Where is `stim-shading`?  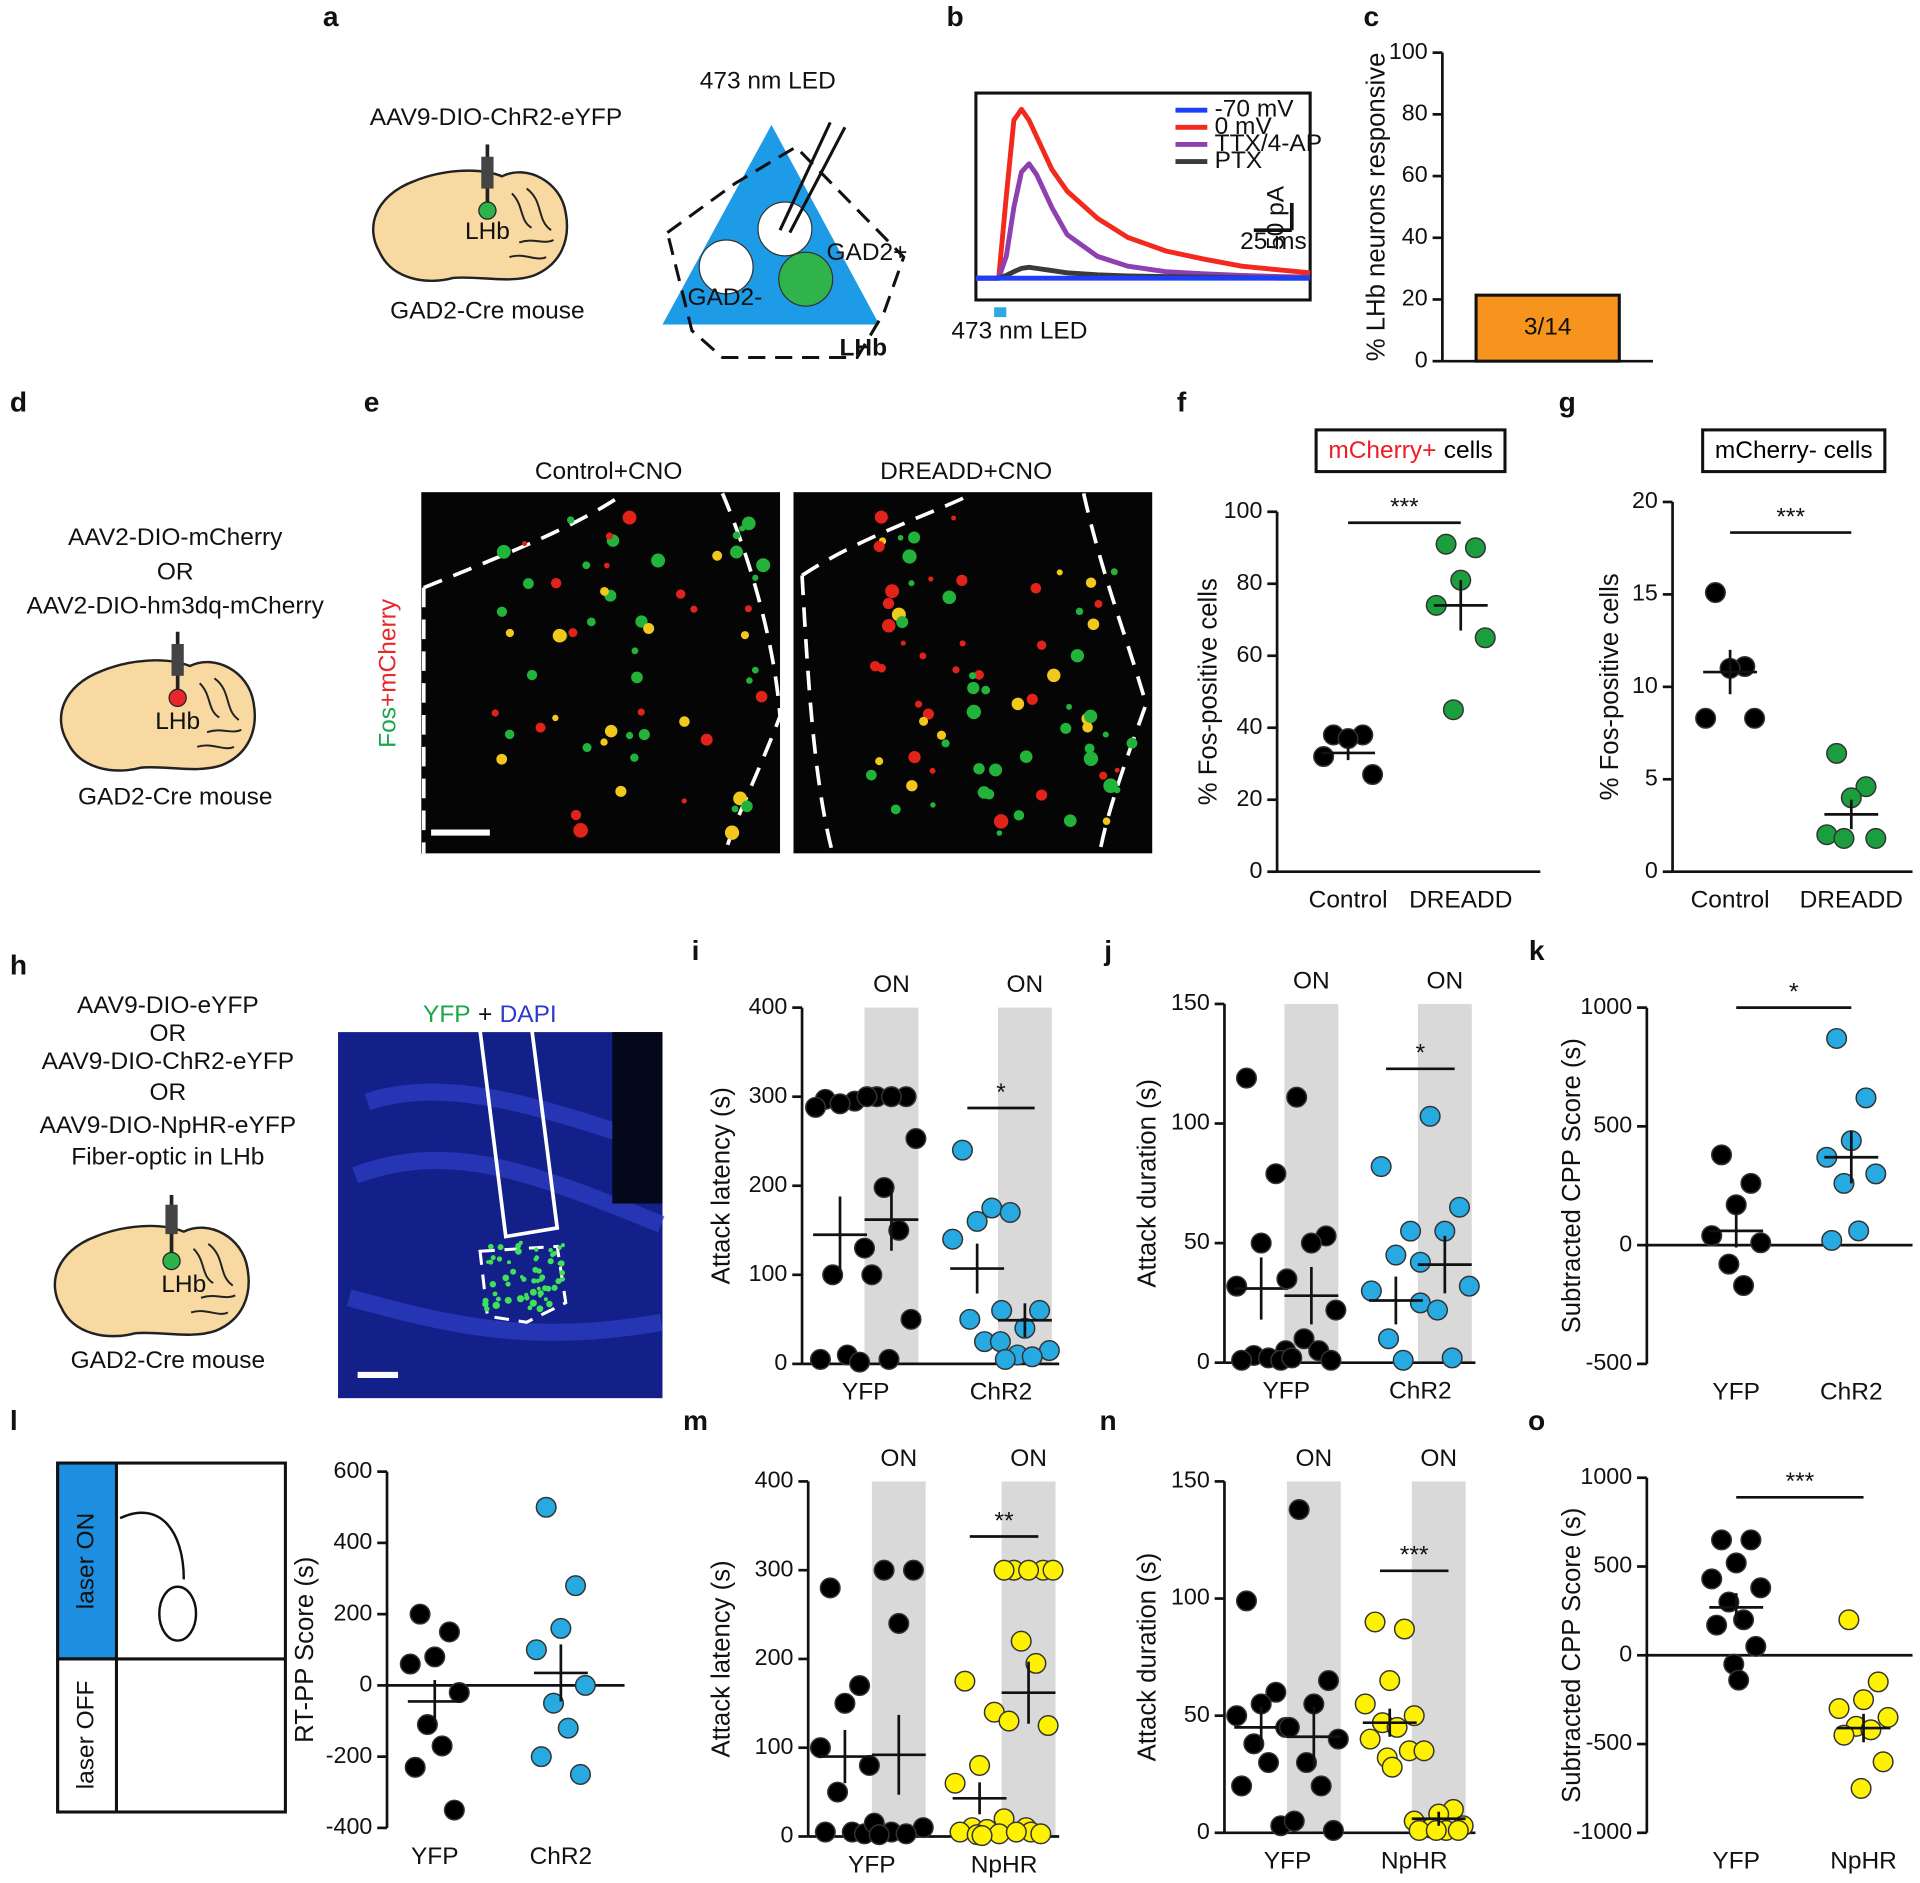
stim-shading is located at coordinates (1313, 1657).